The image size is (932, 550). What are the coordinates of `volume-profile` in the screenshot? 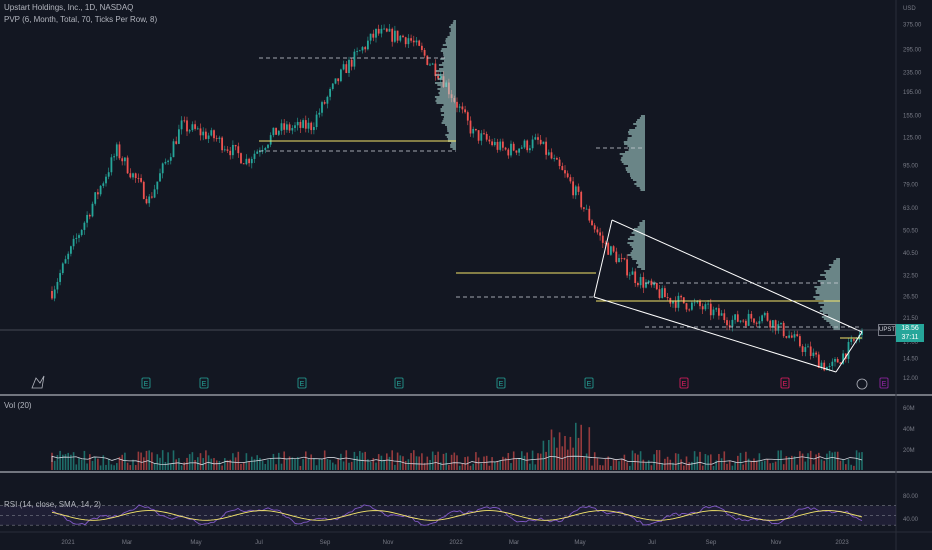 It's located at (445, 85).